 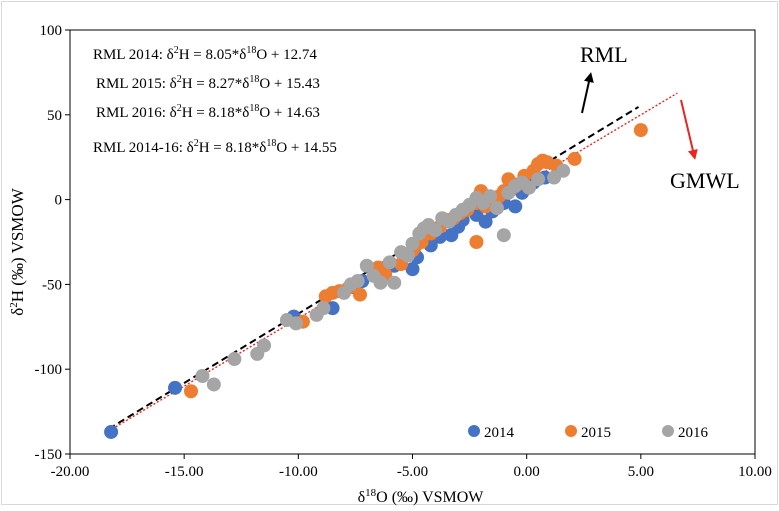 I want to click on x-axis-title: δ18O (‰) VSMOW, so click(x=421, y=496).